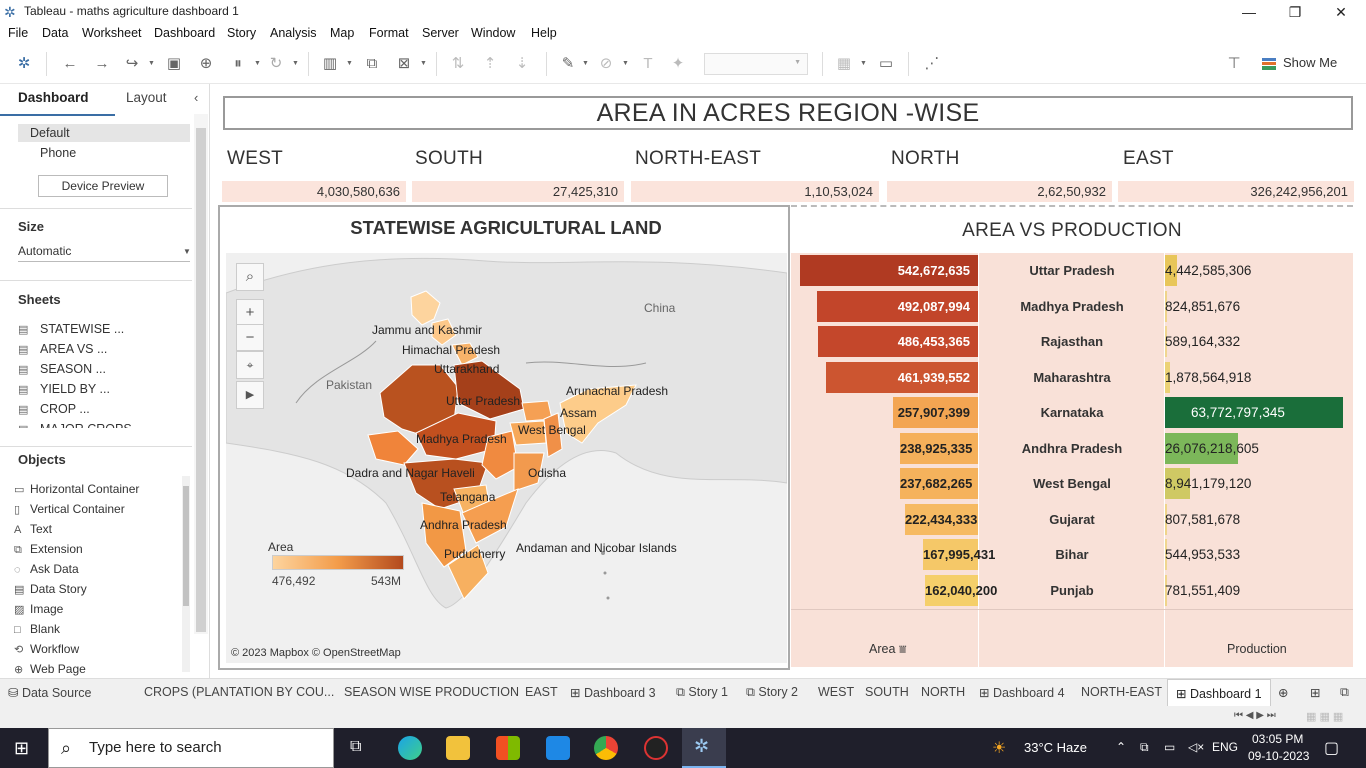 The width and height of the screenshot is (1366, 768). Describe the element at coordinates (1278, 739) in the screenshot. I see `clock-time: 03:05 PM` at that location.